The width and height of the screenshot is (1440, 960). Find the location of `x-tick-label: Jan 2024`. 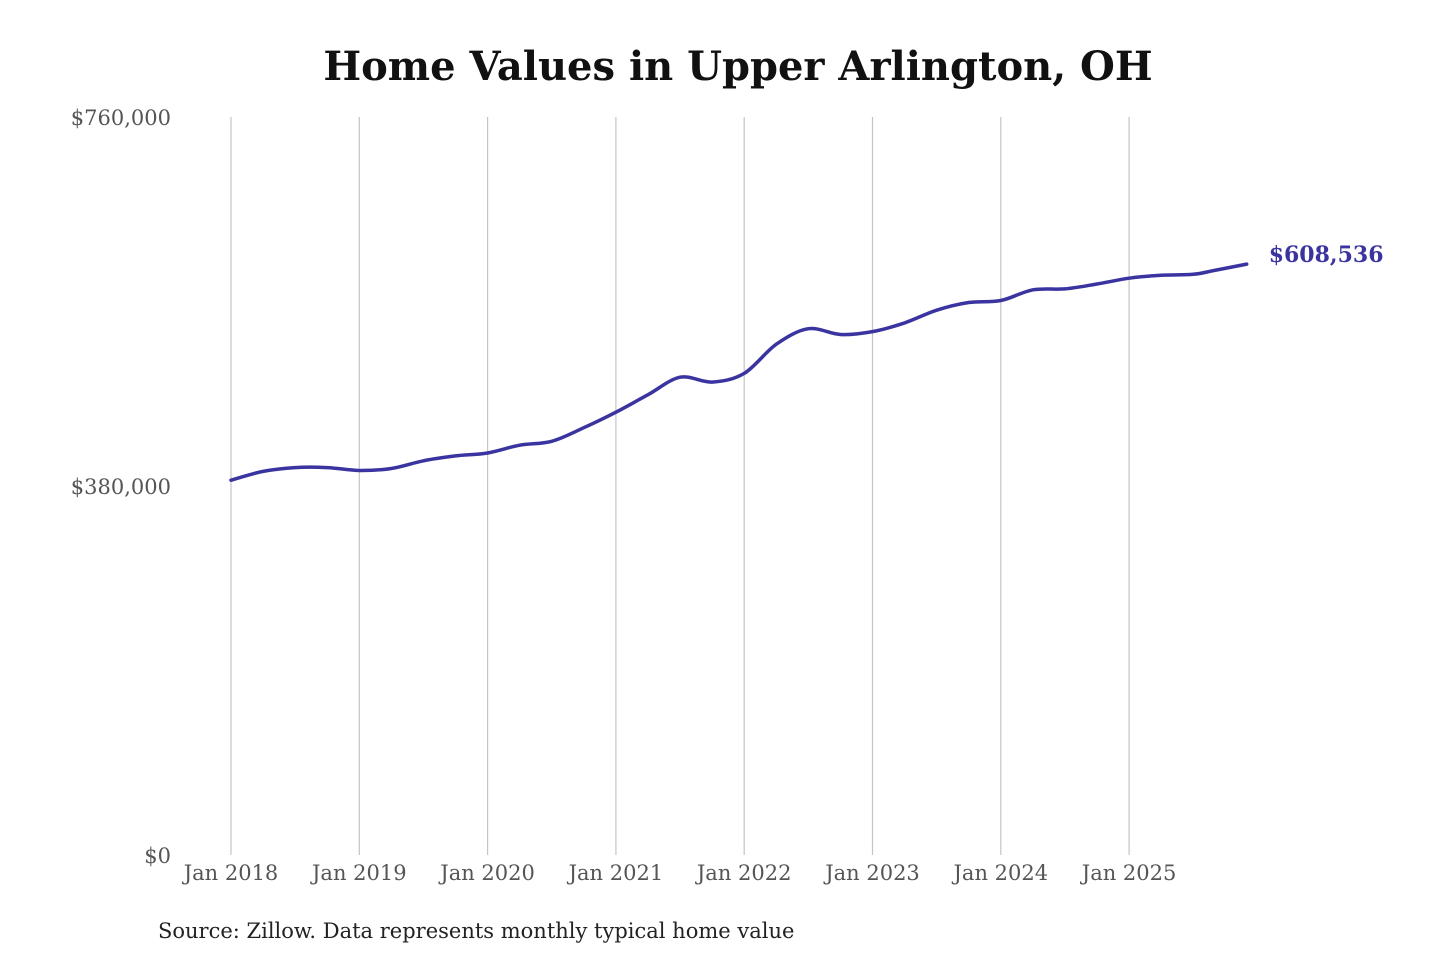

x-tick-label: Jan 2024 is located at coordinates (1000, 873).